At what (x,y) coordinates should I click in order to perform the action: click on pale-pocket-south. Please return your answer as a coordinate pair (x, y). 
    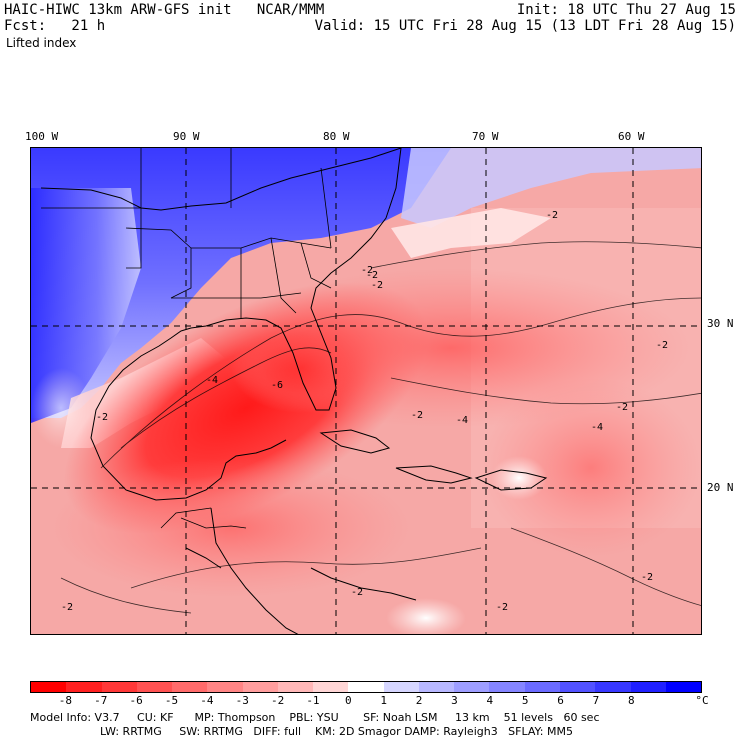
    Looking at the image, I should click on (426, 616).